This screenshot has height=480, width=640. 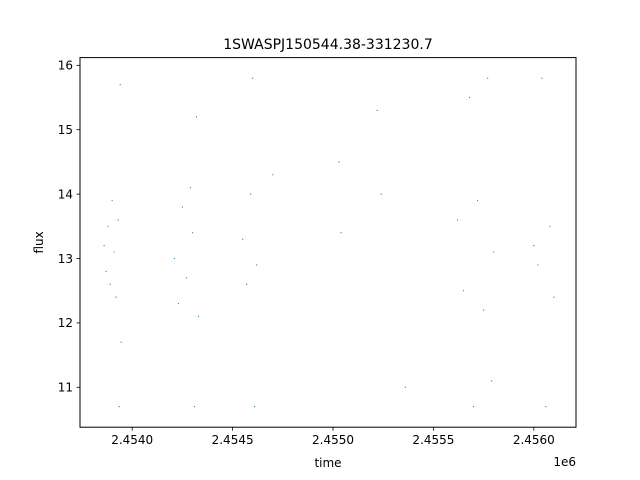 I want to click on x-axis-offset-label: 1e6, so click(x=564, y=462).